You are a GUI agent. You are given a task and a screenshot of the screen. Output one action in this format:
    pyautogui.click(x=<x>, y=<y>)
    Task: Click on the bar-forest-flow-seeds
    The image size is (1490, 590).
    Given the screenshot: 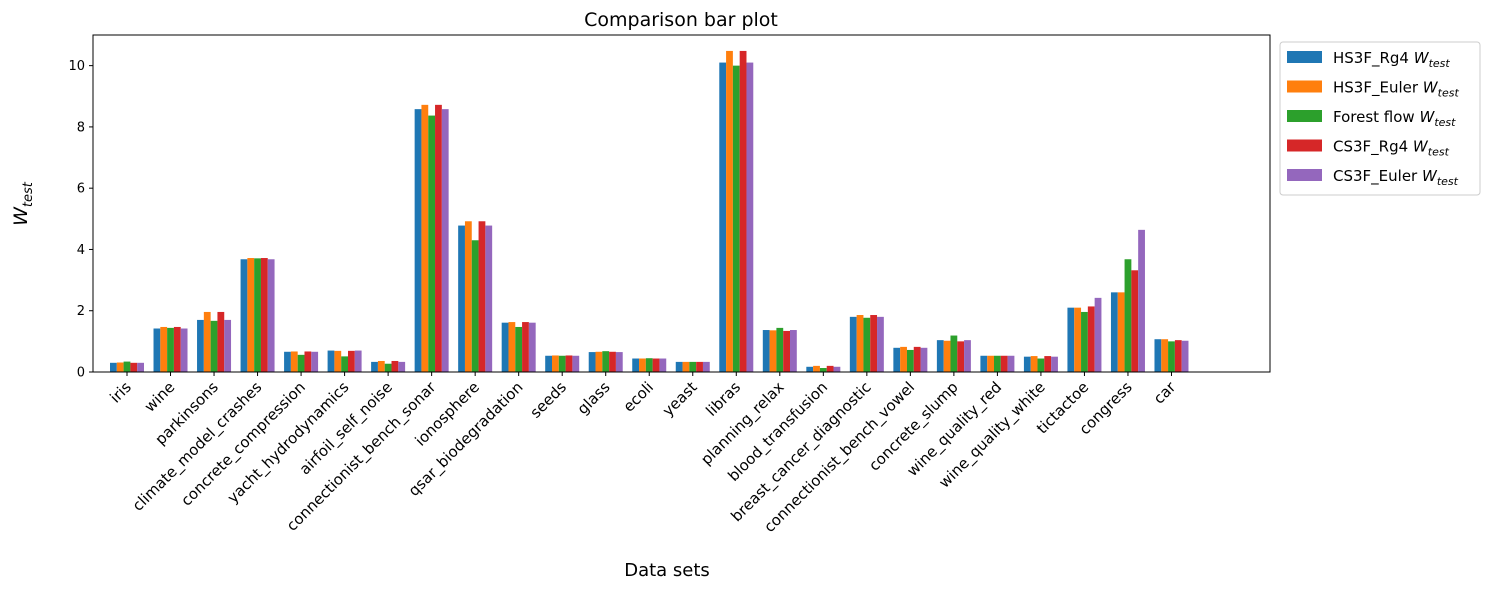 What is the action you would take?
    pyautogui.click(x=562, y=363)
    